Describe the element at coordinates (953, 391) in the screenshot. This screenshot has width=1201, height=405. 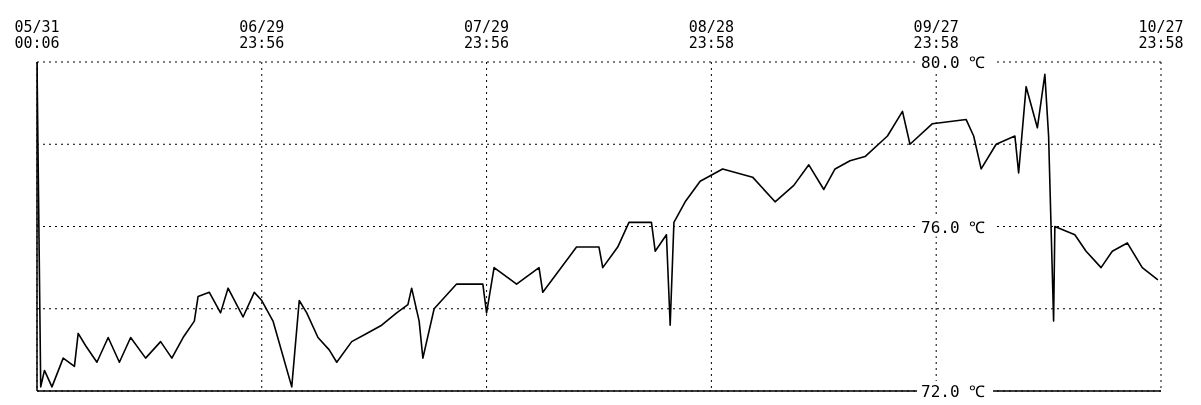
I see `y-tick-label: 72.0 ℃` at that location.